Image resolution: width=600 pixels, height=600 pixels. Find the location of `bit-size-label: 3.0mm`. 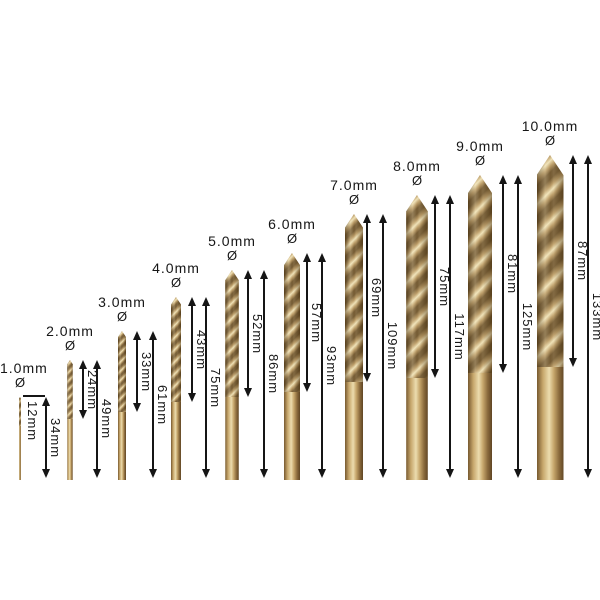

bit-size-label: 3.0mm is located at coordinates (122, 302).